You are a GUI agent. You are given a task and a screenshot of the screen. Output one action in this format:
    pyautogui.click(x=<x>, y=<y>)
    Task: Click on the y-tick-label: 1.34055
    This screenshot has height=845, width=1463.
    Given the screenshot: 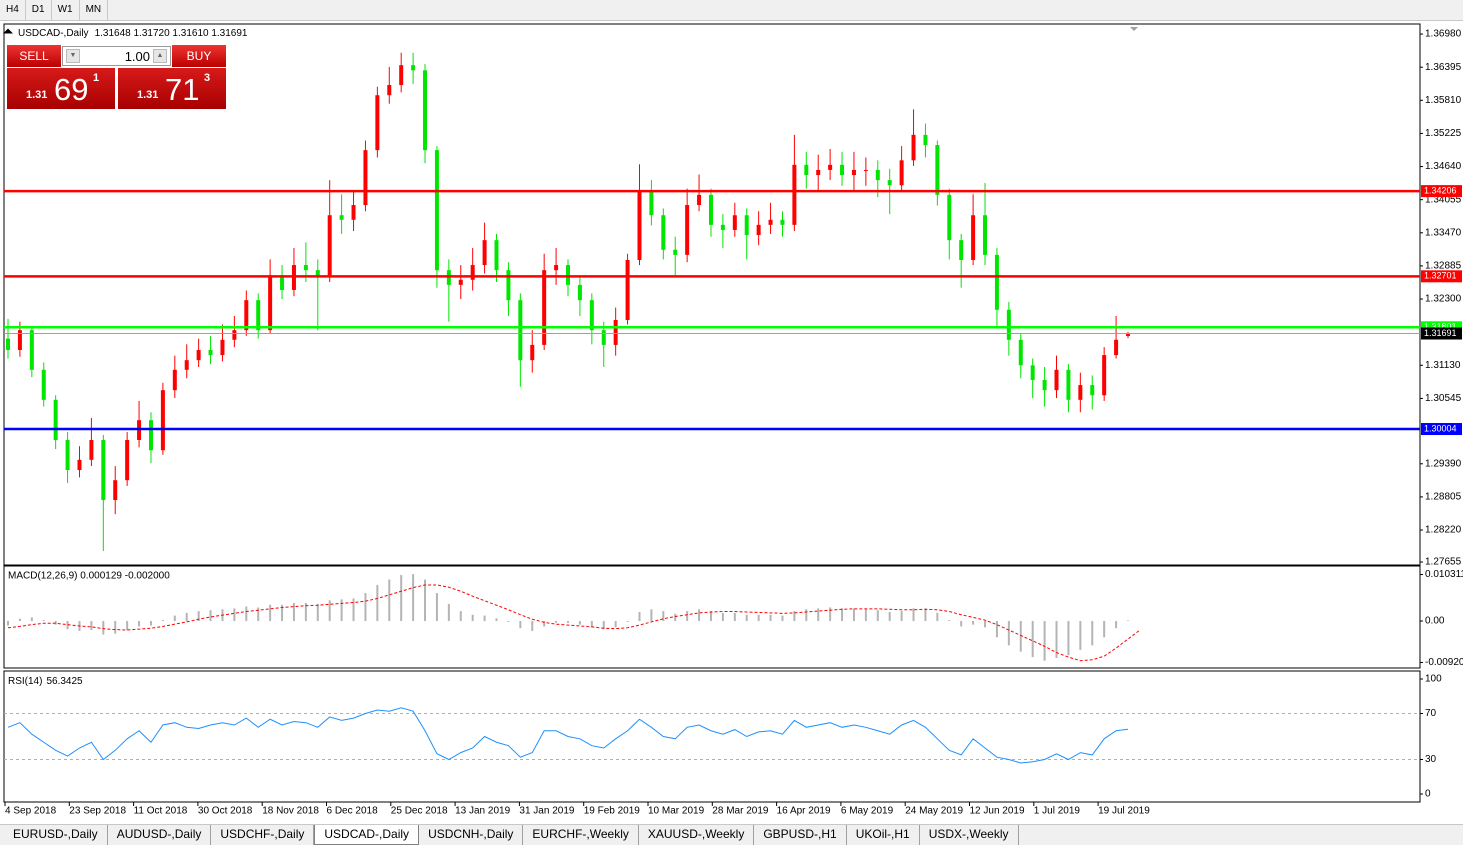 What is the action you would take?
    pyautogui.click(x=1443, y=199)
    